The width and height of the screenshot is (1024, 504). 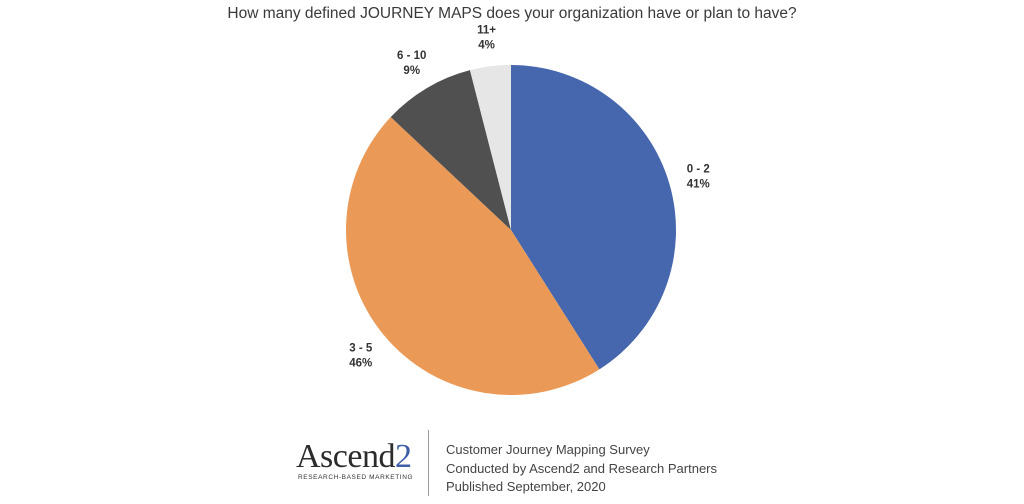 What do you see at coordinates (411, 56) in the screenshot?
I see `slice-label-2: 6 - 10` at bounding box center [411, 56].